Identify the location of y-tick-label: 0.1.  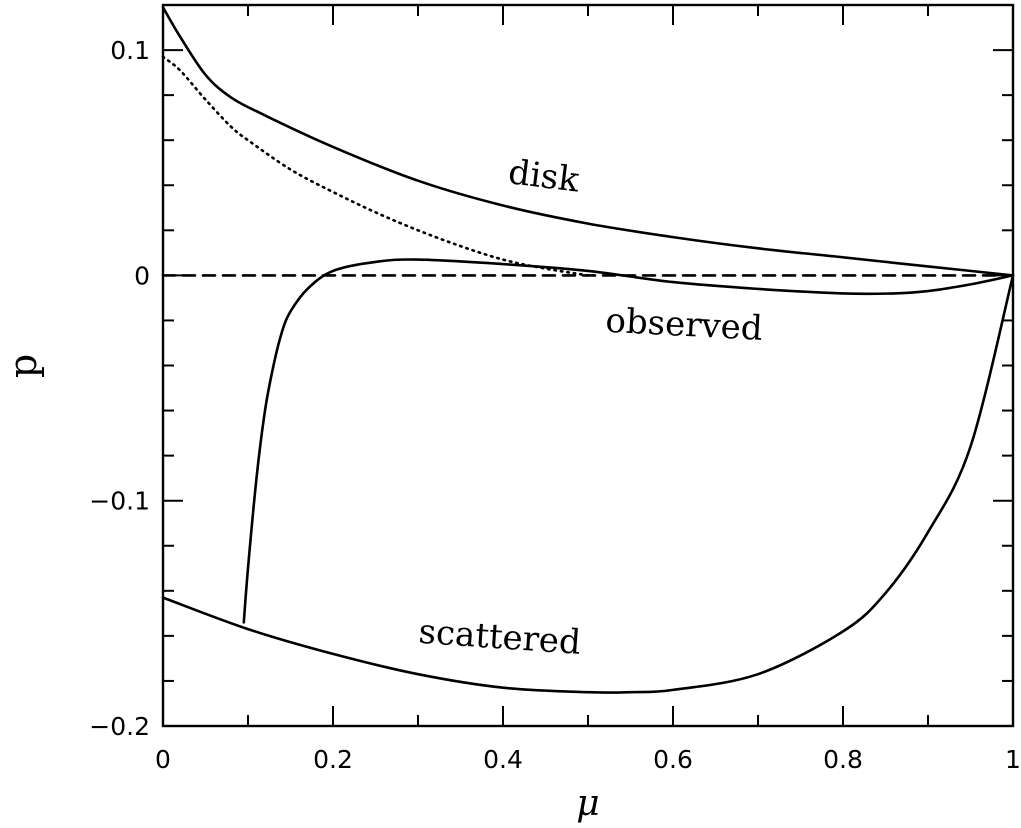
(130, 50).